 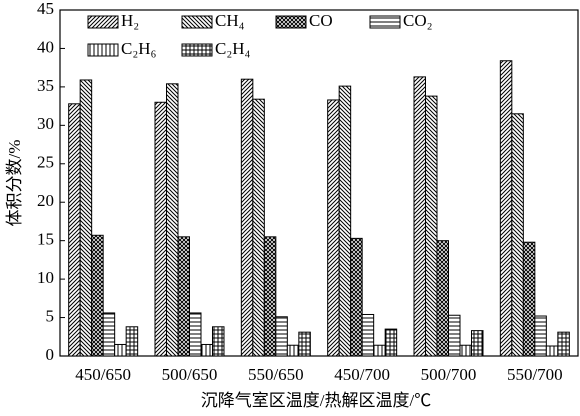 I want to click on legend-label: CO, so click(x=321, y=20).